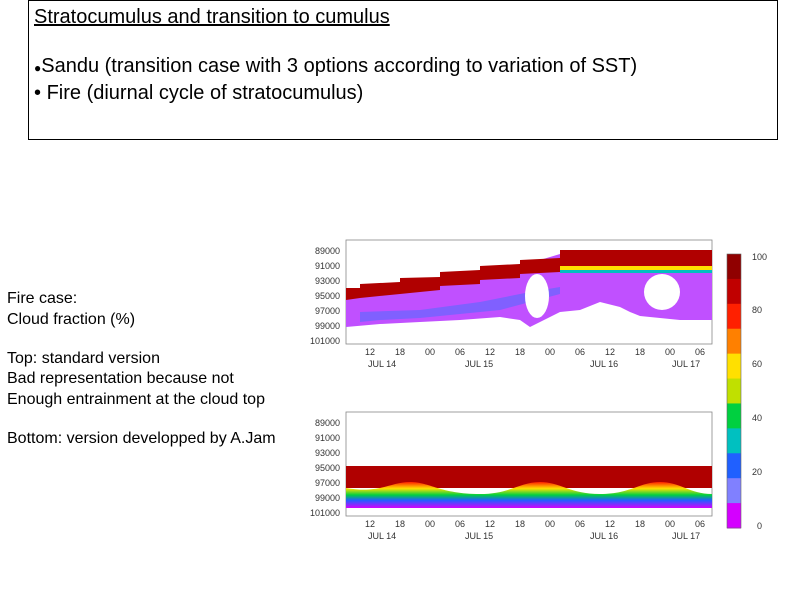 The image size is (794, 595). I want to click on bottom-ytick: 91000, so click(327, 438).